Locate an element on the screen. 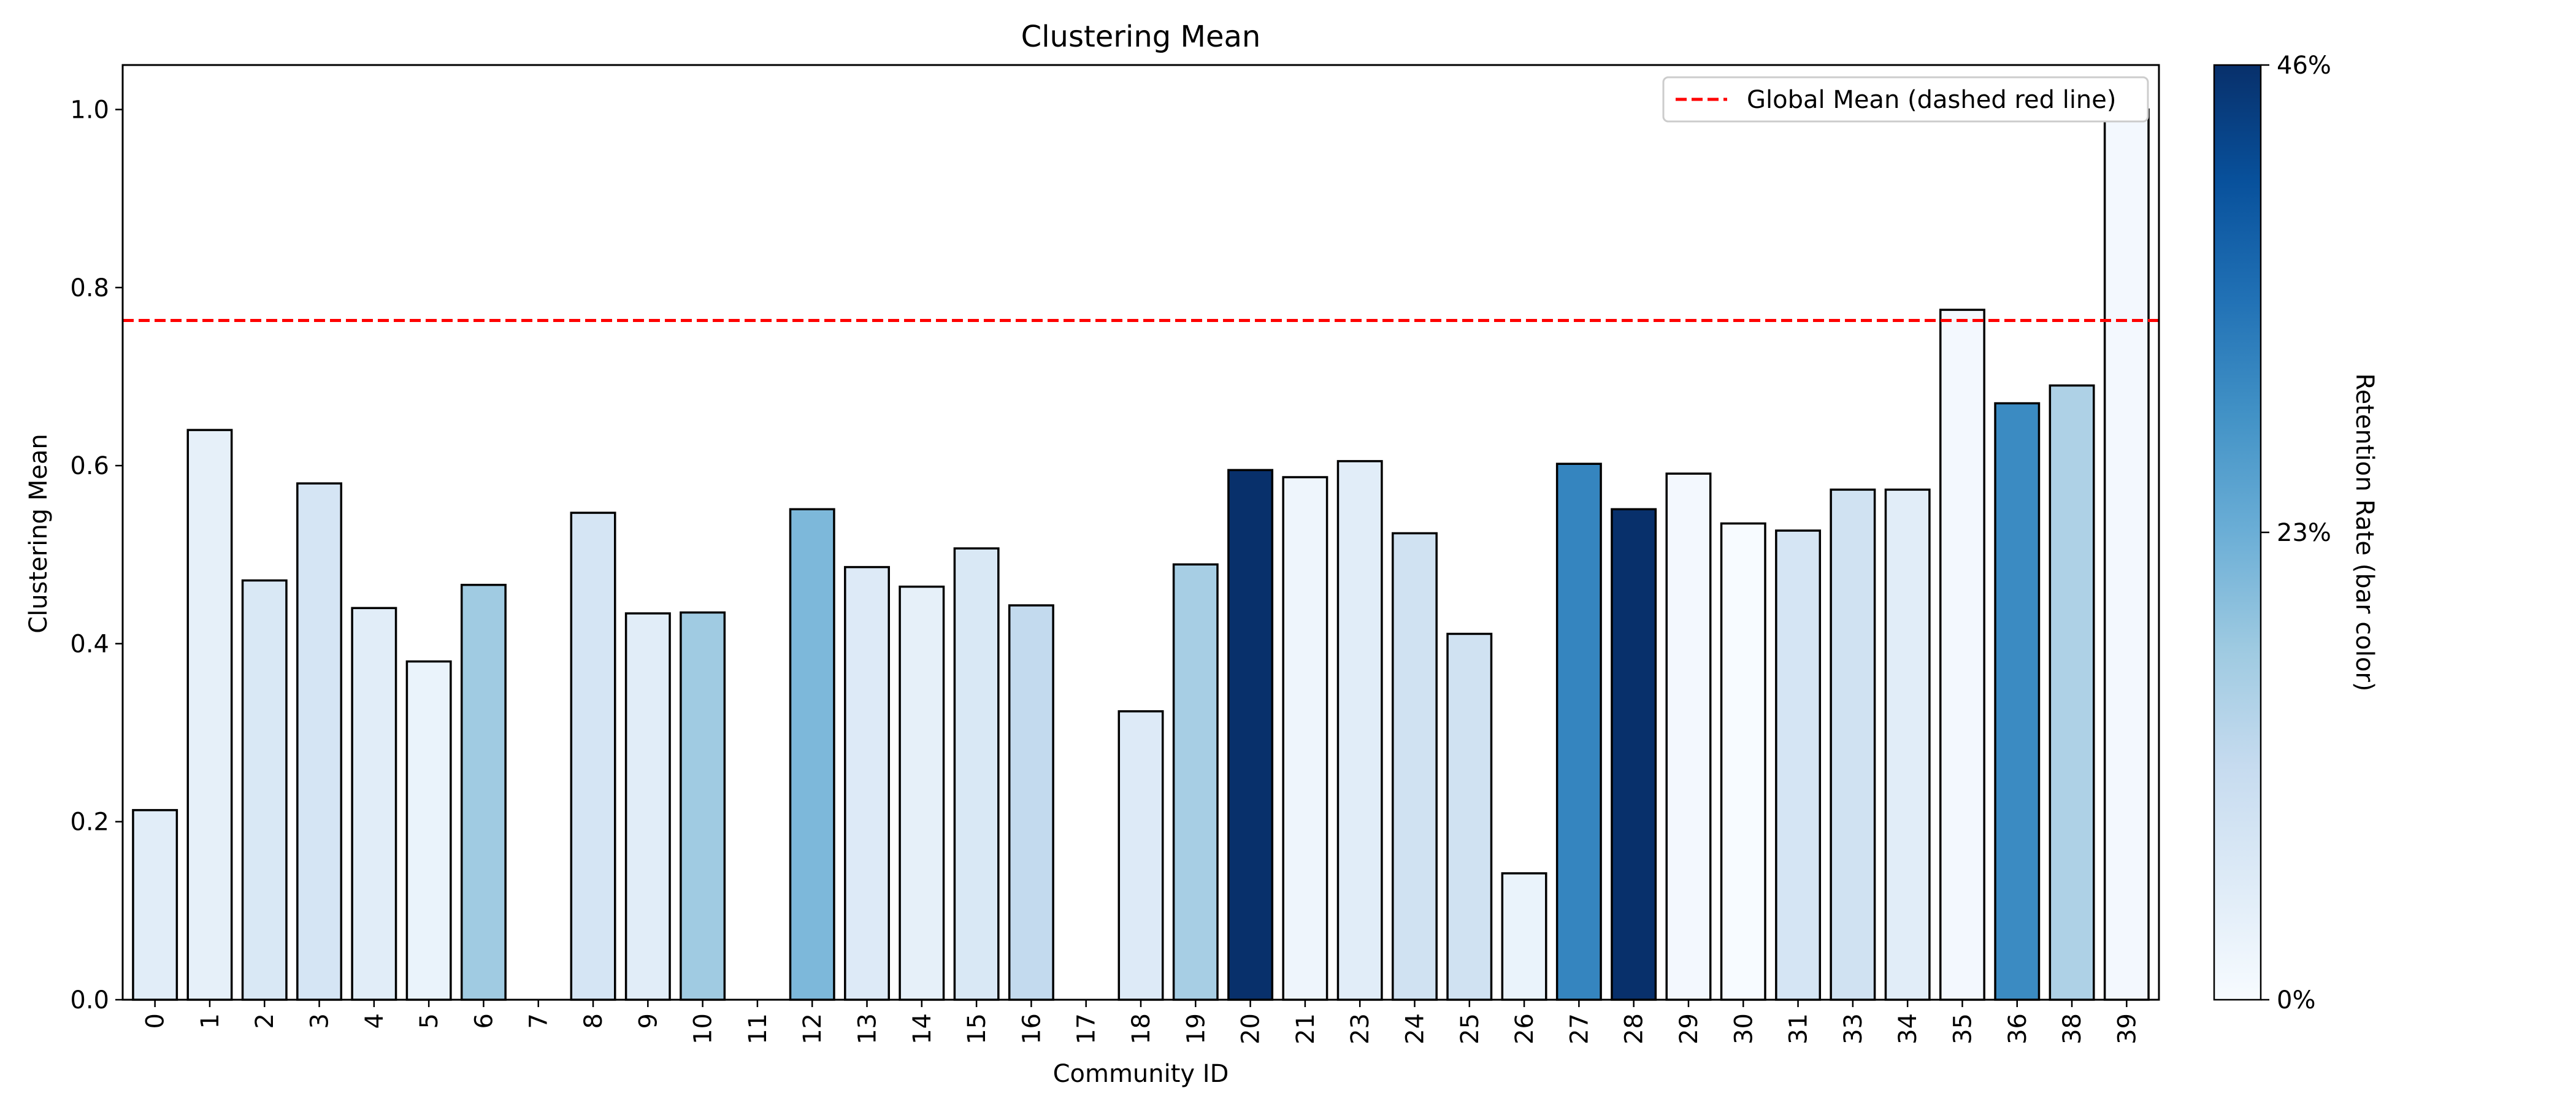 The image size is (2576, 1104). x-tick-label: 33 is located at coordinates (1853, 1029).